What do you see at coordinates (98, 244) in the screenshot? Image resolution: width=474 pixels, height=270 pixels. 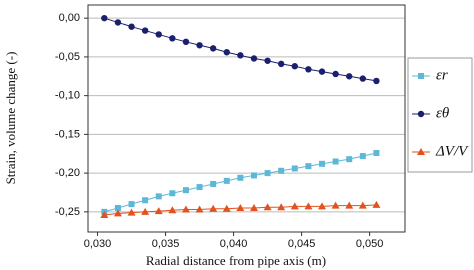 I see `x-tick-label: 0,030` at bounding box center [98, 244].